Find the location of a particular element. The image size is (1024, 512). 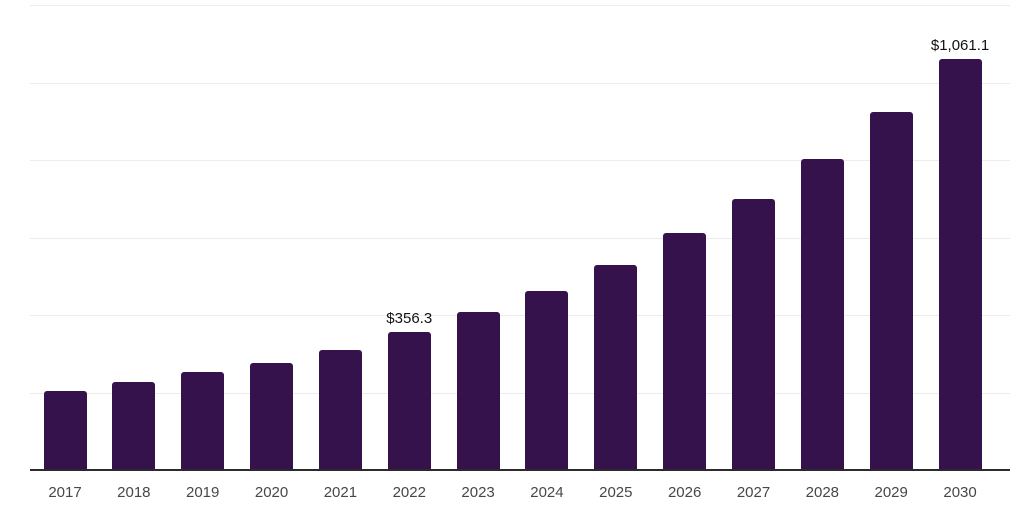

data-label-2022: $356.3 is located at coordinates (409, 318).